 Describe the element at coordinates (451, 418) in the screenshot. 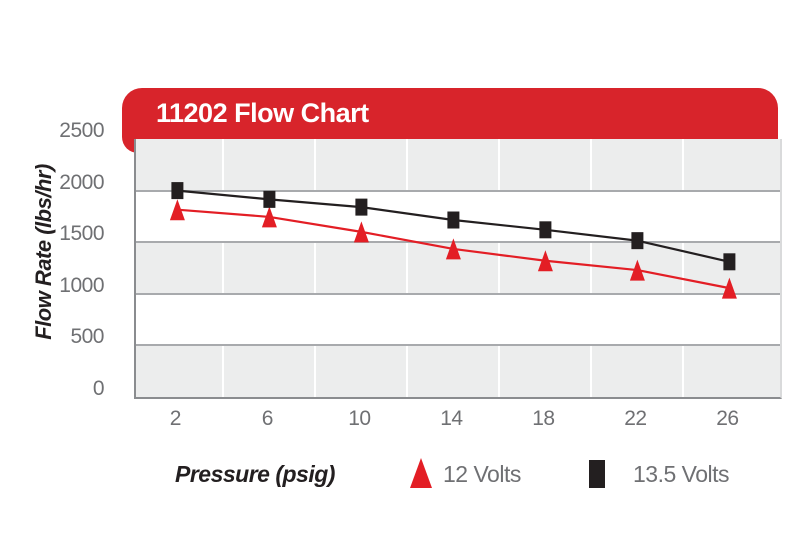

I see `x-tick-label: 14` at that location.